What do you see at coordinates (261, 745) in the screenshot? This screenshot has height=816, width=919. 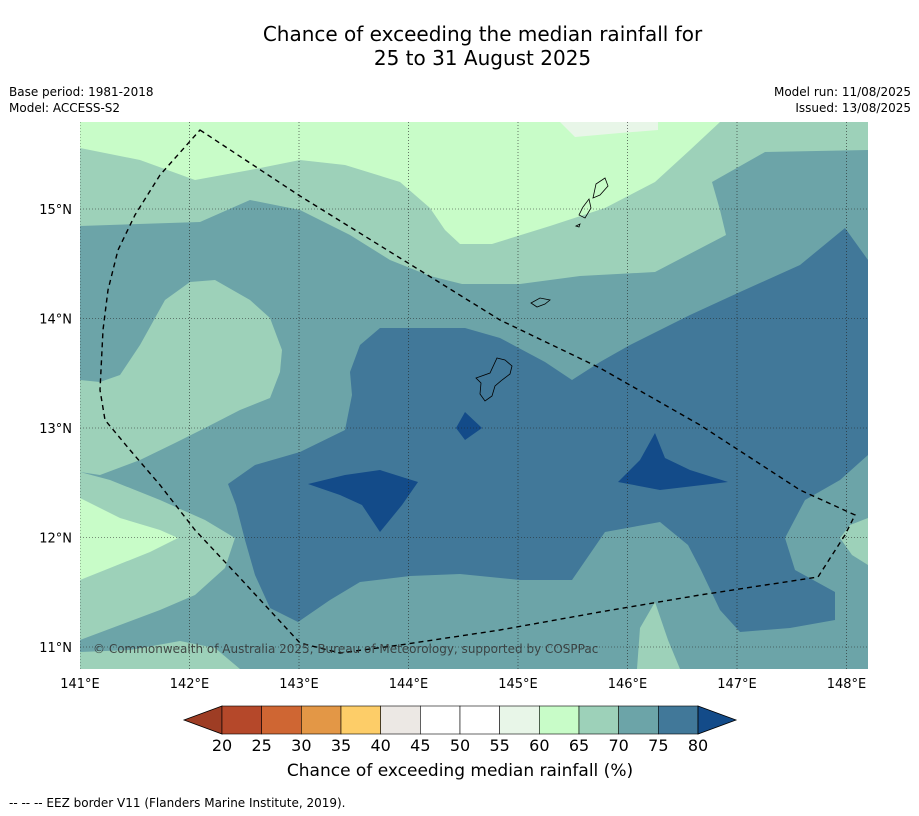 I see `colorbar-tick-label: 25` at bounding box center [261, 745].